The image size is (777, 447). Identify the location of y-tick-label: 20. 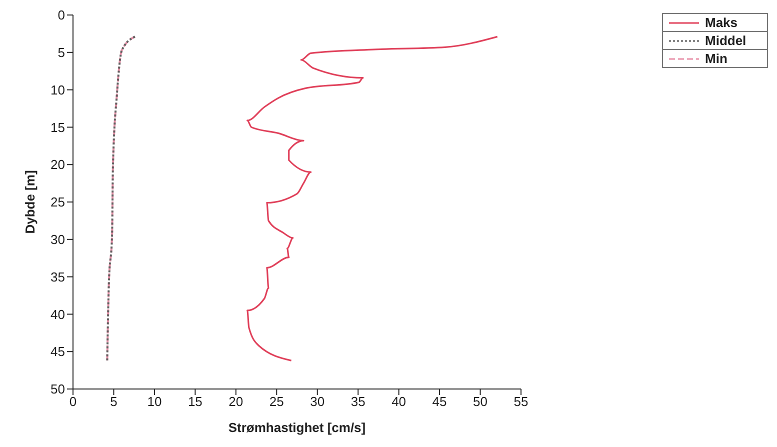
(57, 164).